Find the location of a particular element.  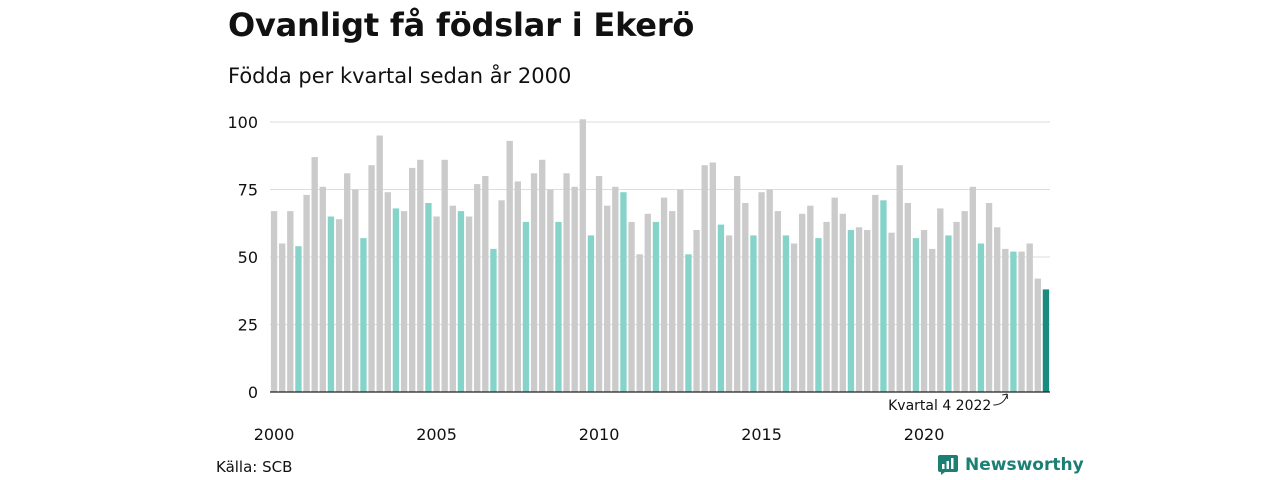

x-tick-label: 2005 is located at coordinates (436, 434).